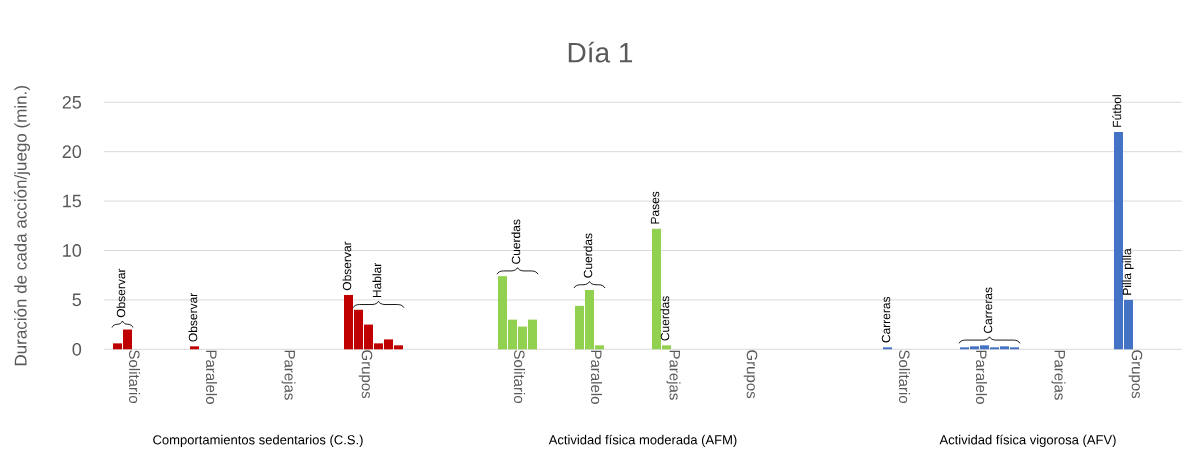 This screenshot has height=454, width=1200. What do you see at coordinates (1117, 111) in the screenshot?
I see `data-label: Fútbol` at bounding box center [1117, 111].